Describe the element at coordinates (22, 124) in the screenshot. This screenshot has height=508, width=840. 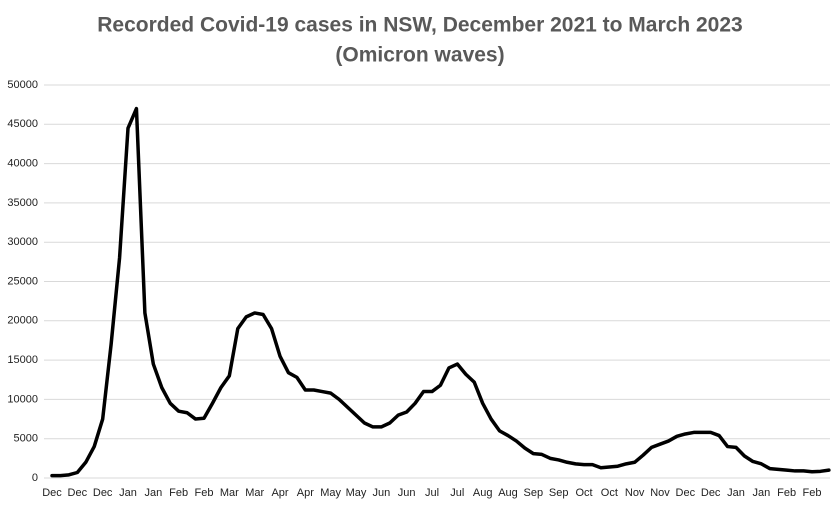
I see `y-tick-label: 45000` at that location.